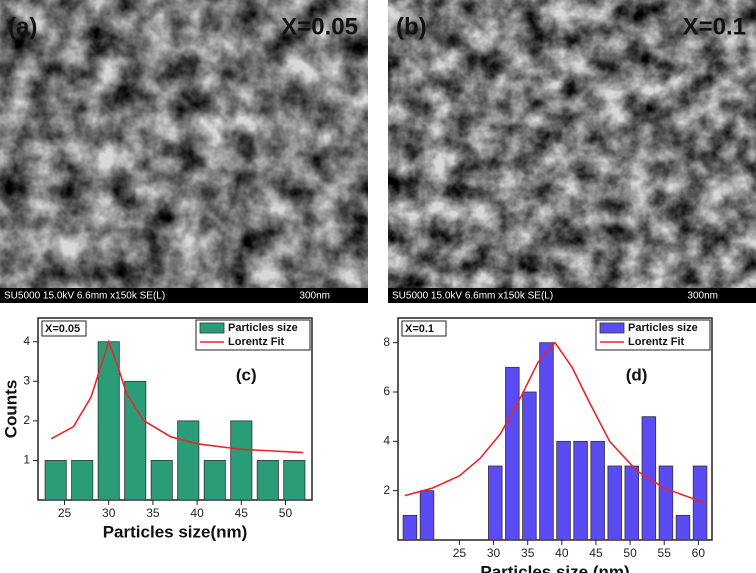 The width and height of the screenshot is (756, 573). I want to click on y-tick-label: 6, so click(386, 391).